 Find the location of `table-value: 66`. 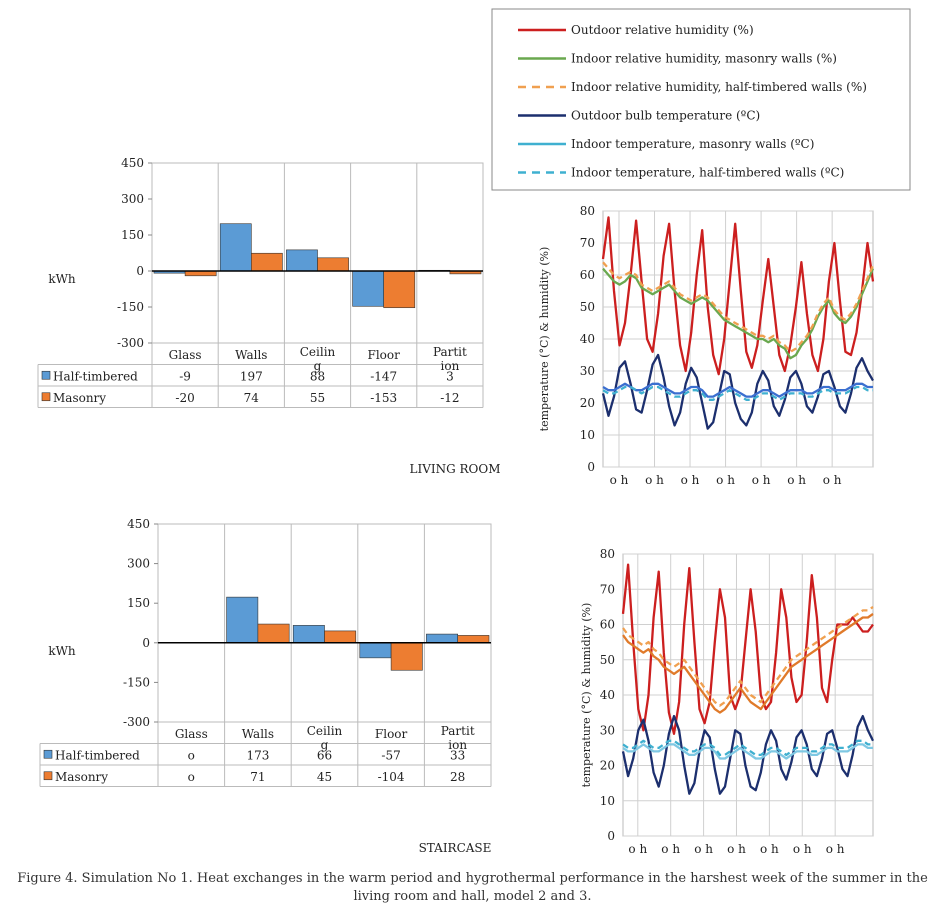

table-value: 66 is located at coordinates (324, 755).